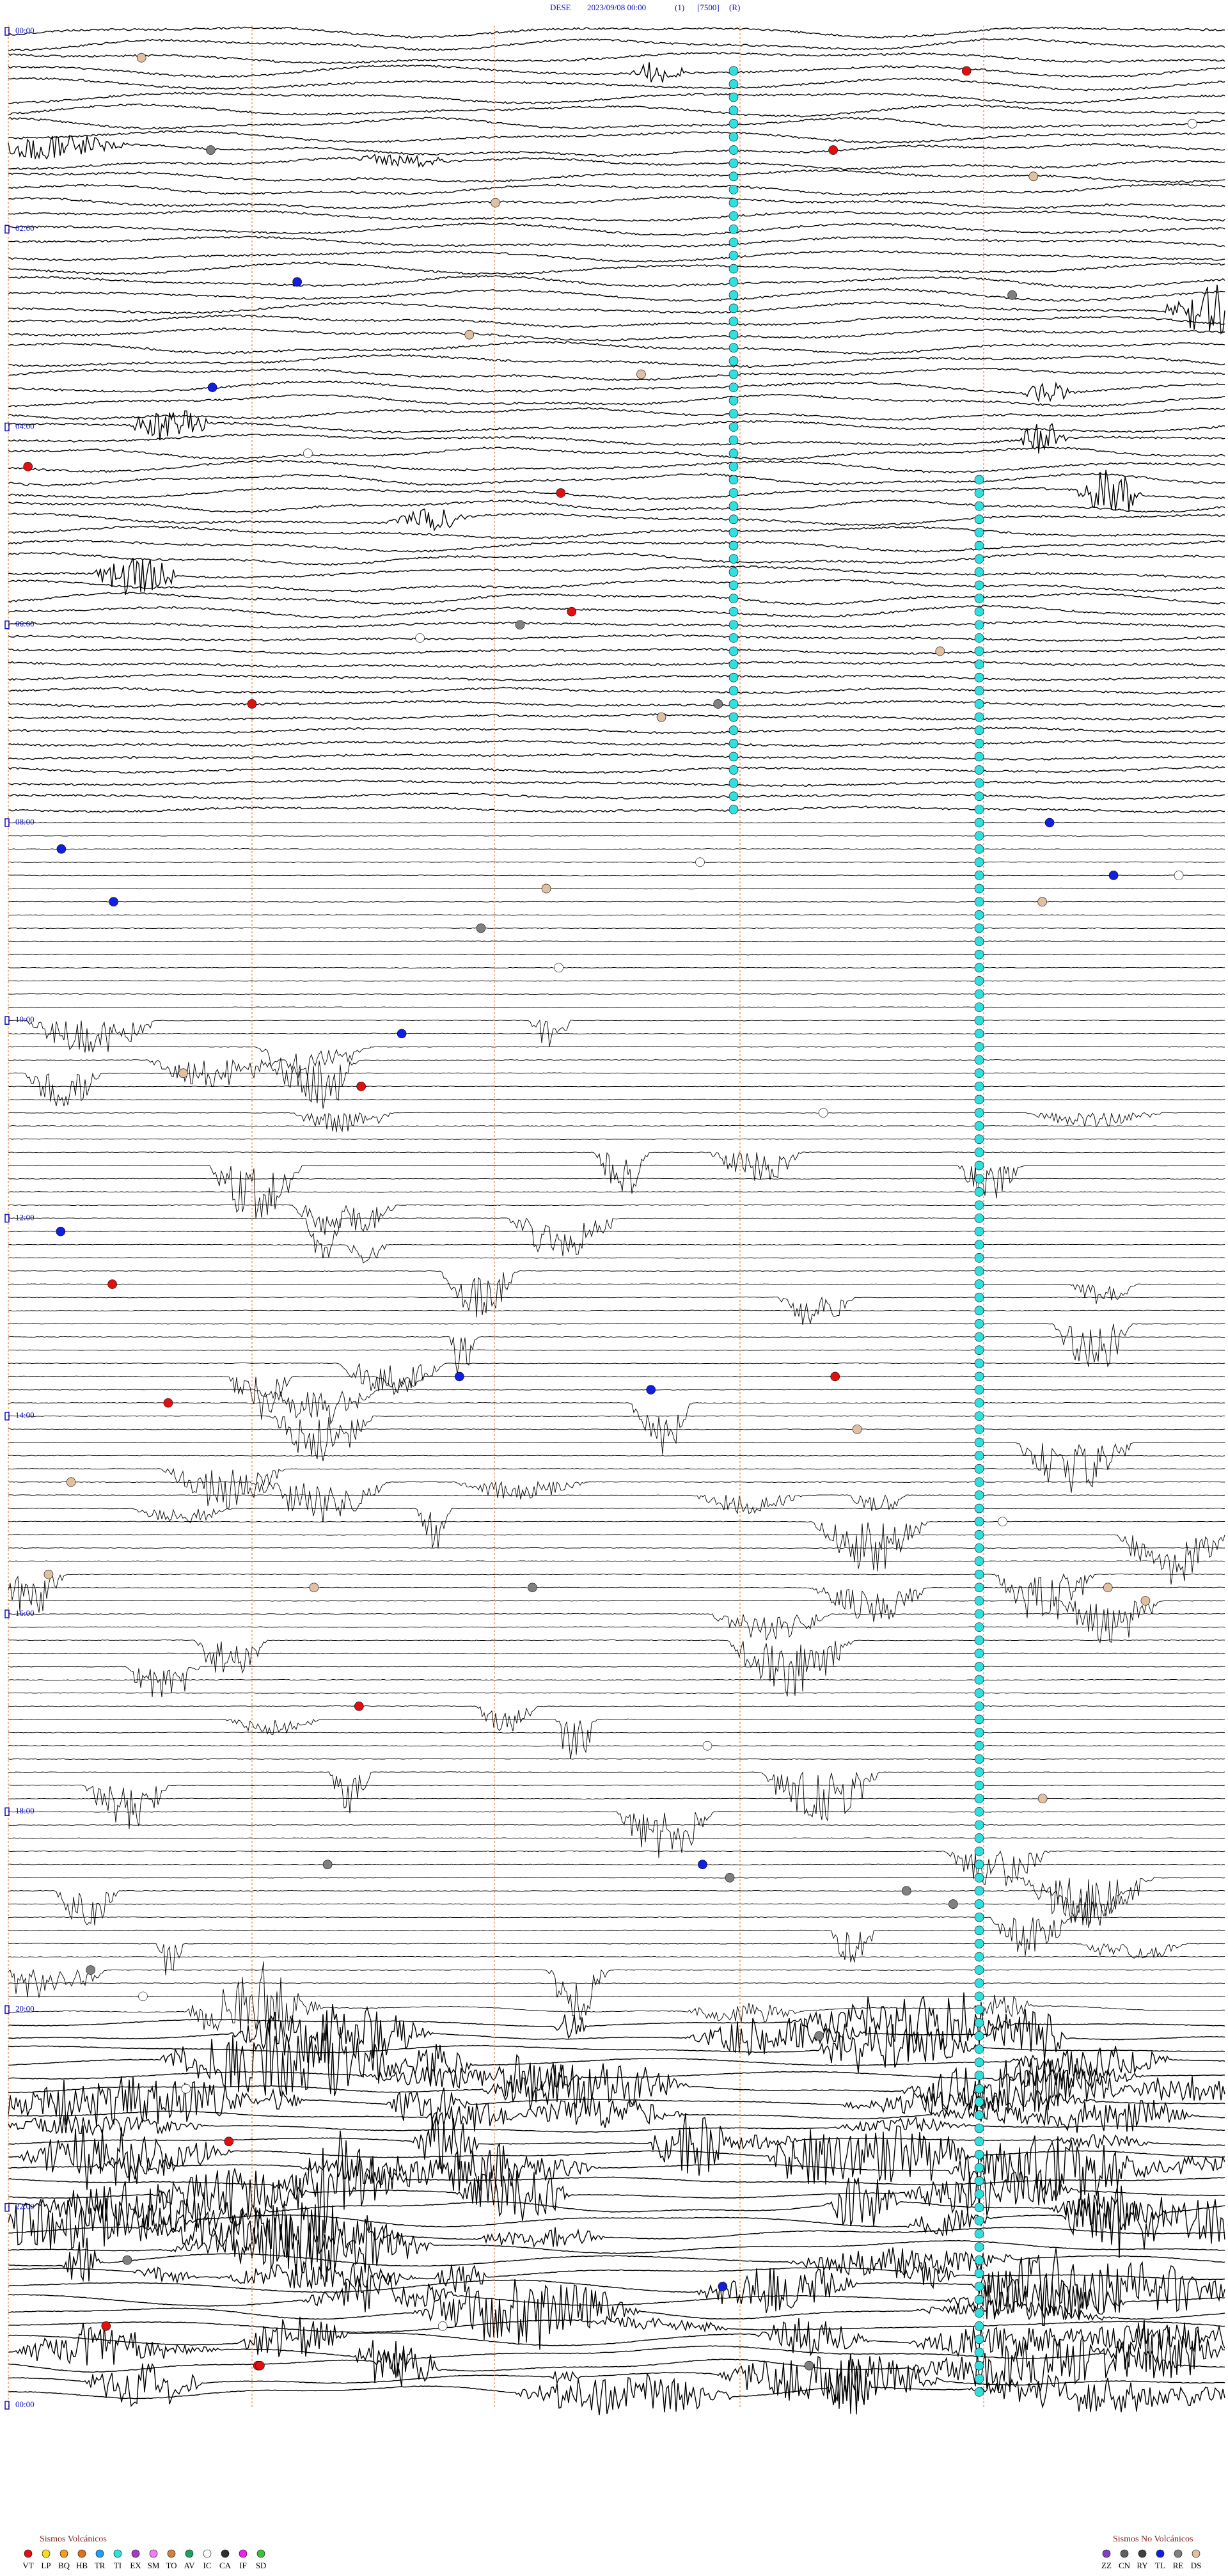 The height and width of the screenshot is (2576, 1228). What do you see at coordinates (82, 2565) in the screenshot?
I see `legend-code: HB` at bounding box center [82, 2565].